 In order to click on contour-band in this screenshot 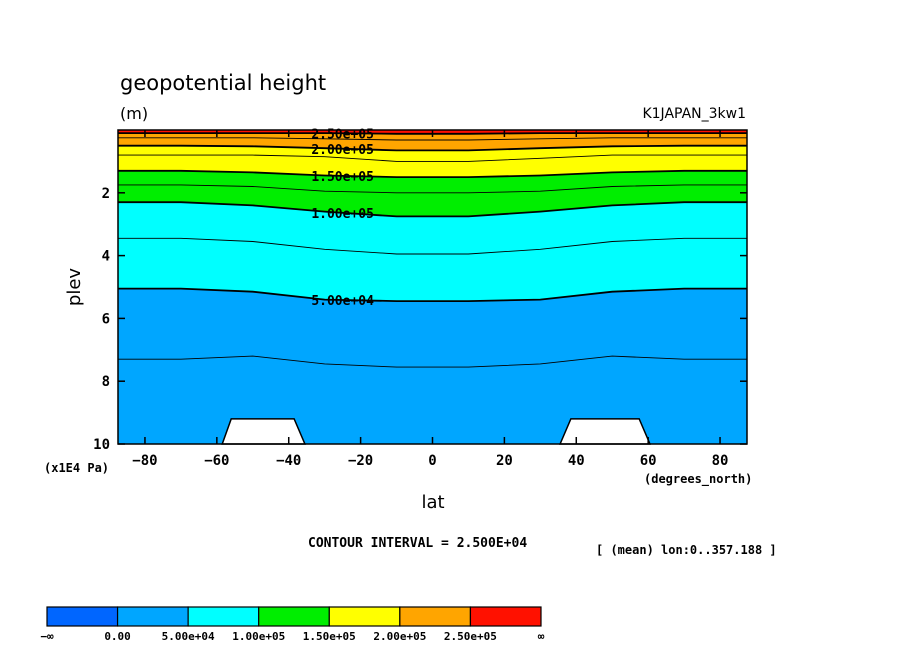, I will do `click(432, 400)`.